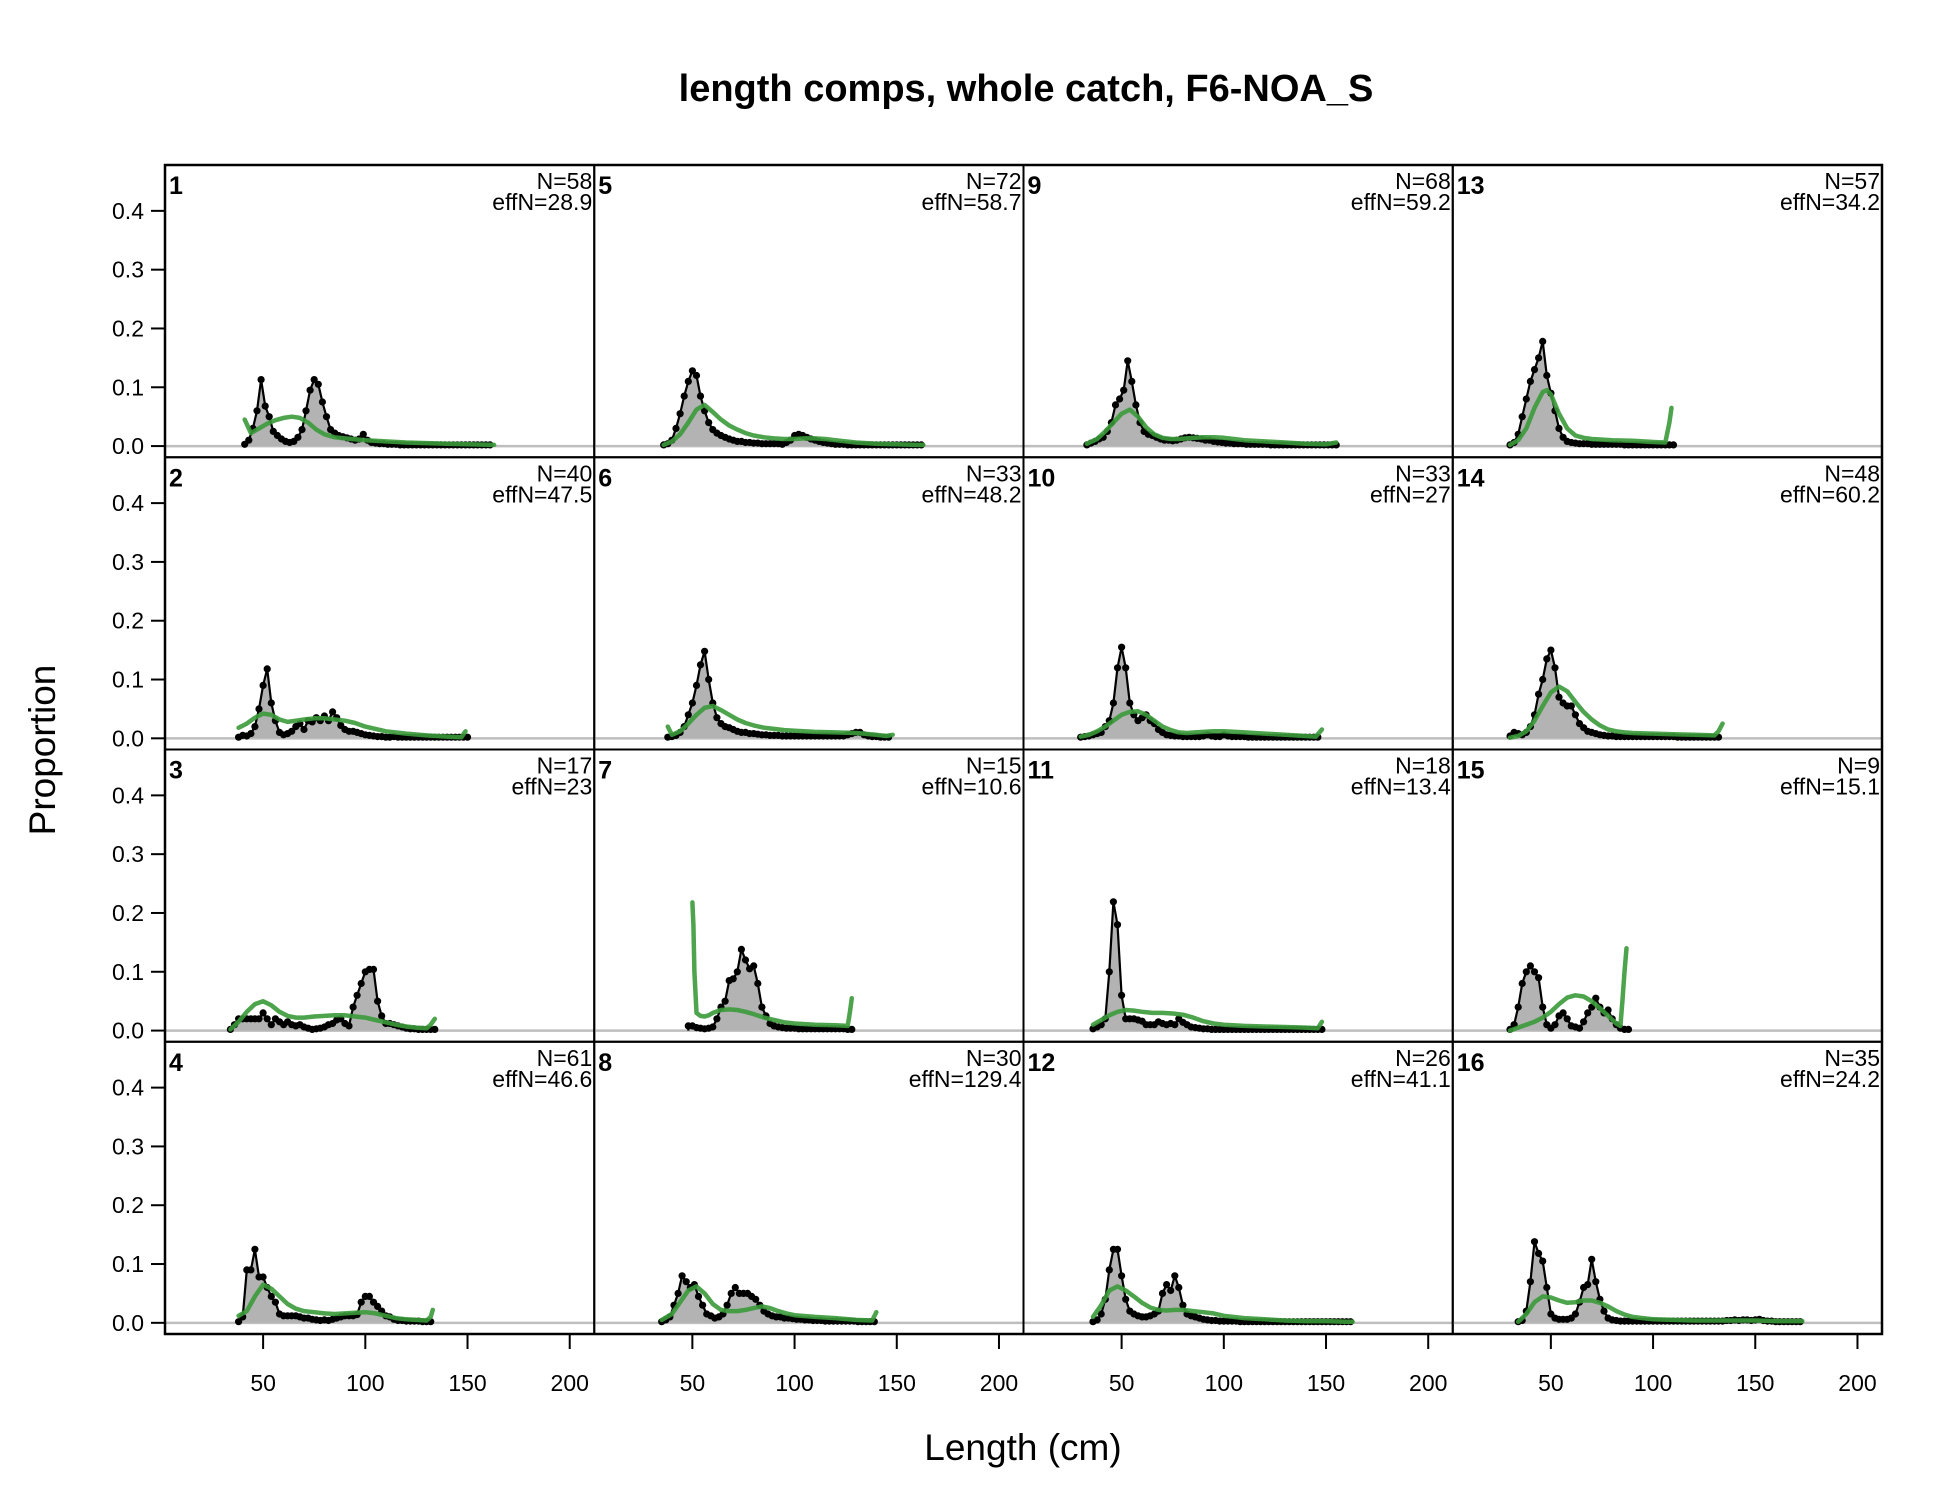 Image resolution: width=1950 pixels, height=1500 pixels. I want to click on panel-number: 6, so click(605, 478).